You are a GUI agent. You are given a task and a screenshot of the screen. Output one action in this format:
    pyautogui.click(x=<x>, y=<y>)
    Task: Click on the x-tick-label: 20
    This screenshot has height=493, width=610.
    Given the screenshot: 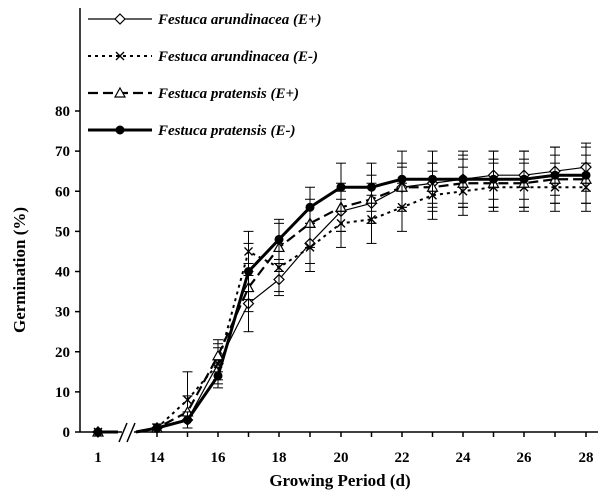 What is the action you would take?
    pyautogui.click(x=341, y=458)
    